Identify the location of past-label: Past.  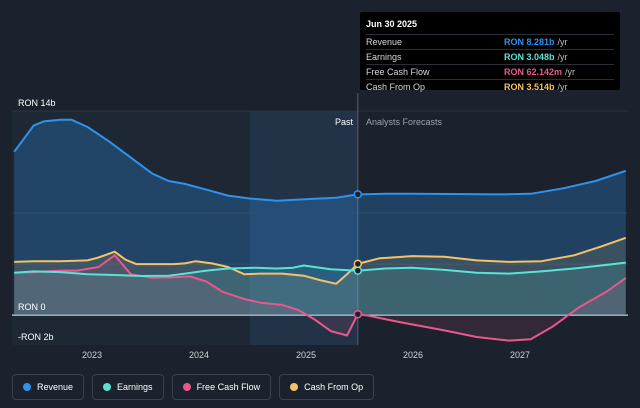
(344, 122).